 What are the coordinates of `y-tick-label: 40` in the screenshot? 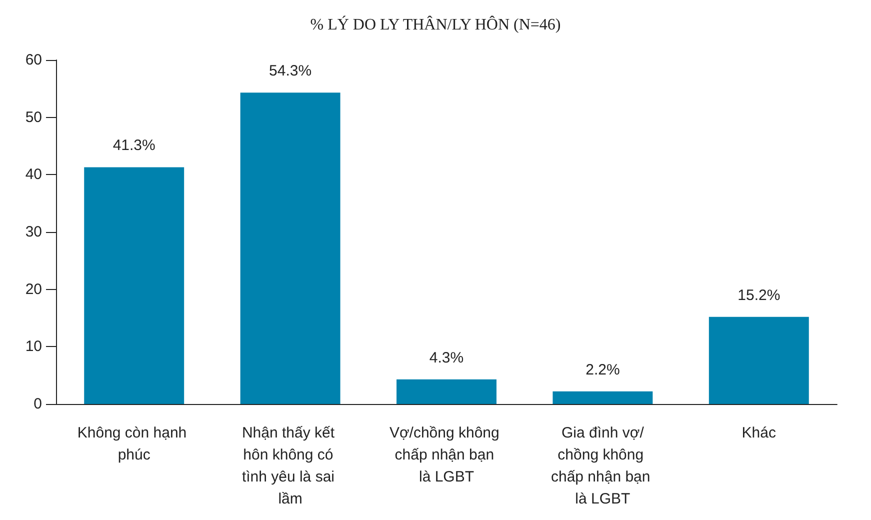 It's located at (33, 175).